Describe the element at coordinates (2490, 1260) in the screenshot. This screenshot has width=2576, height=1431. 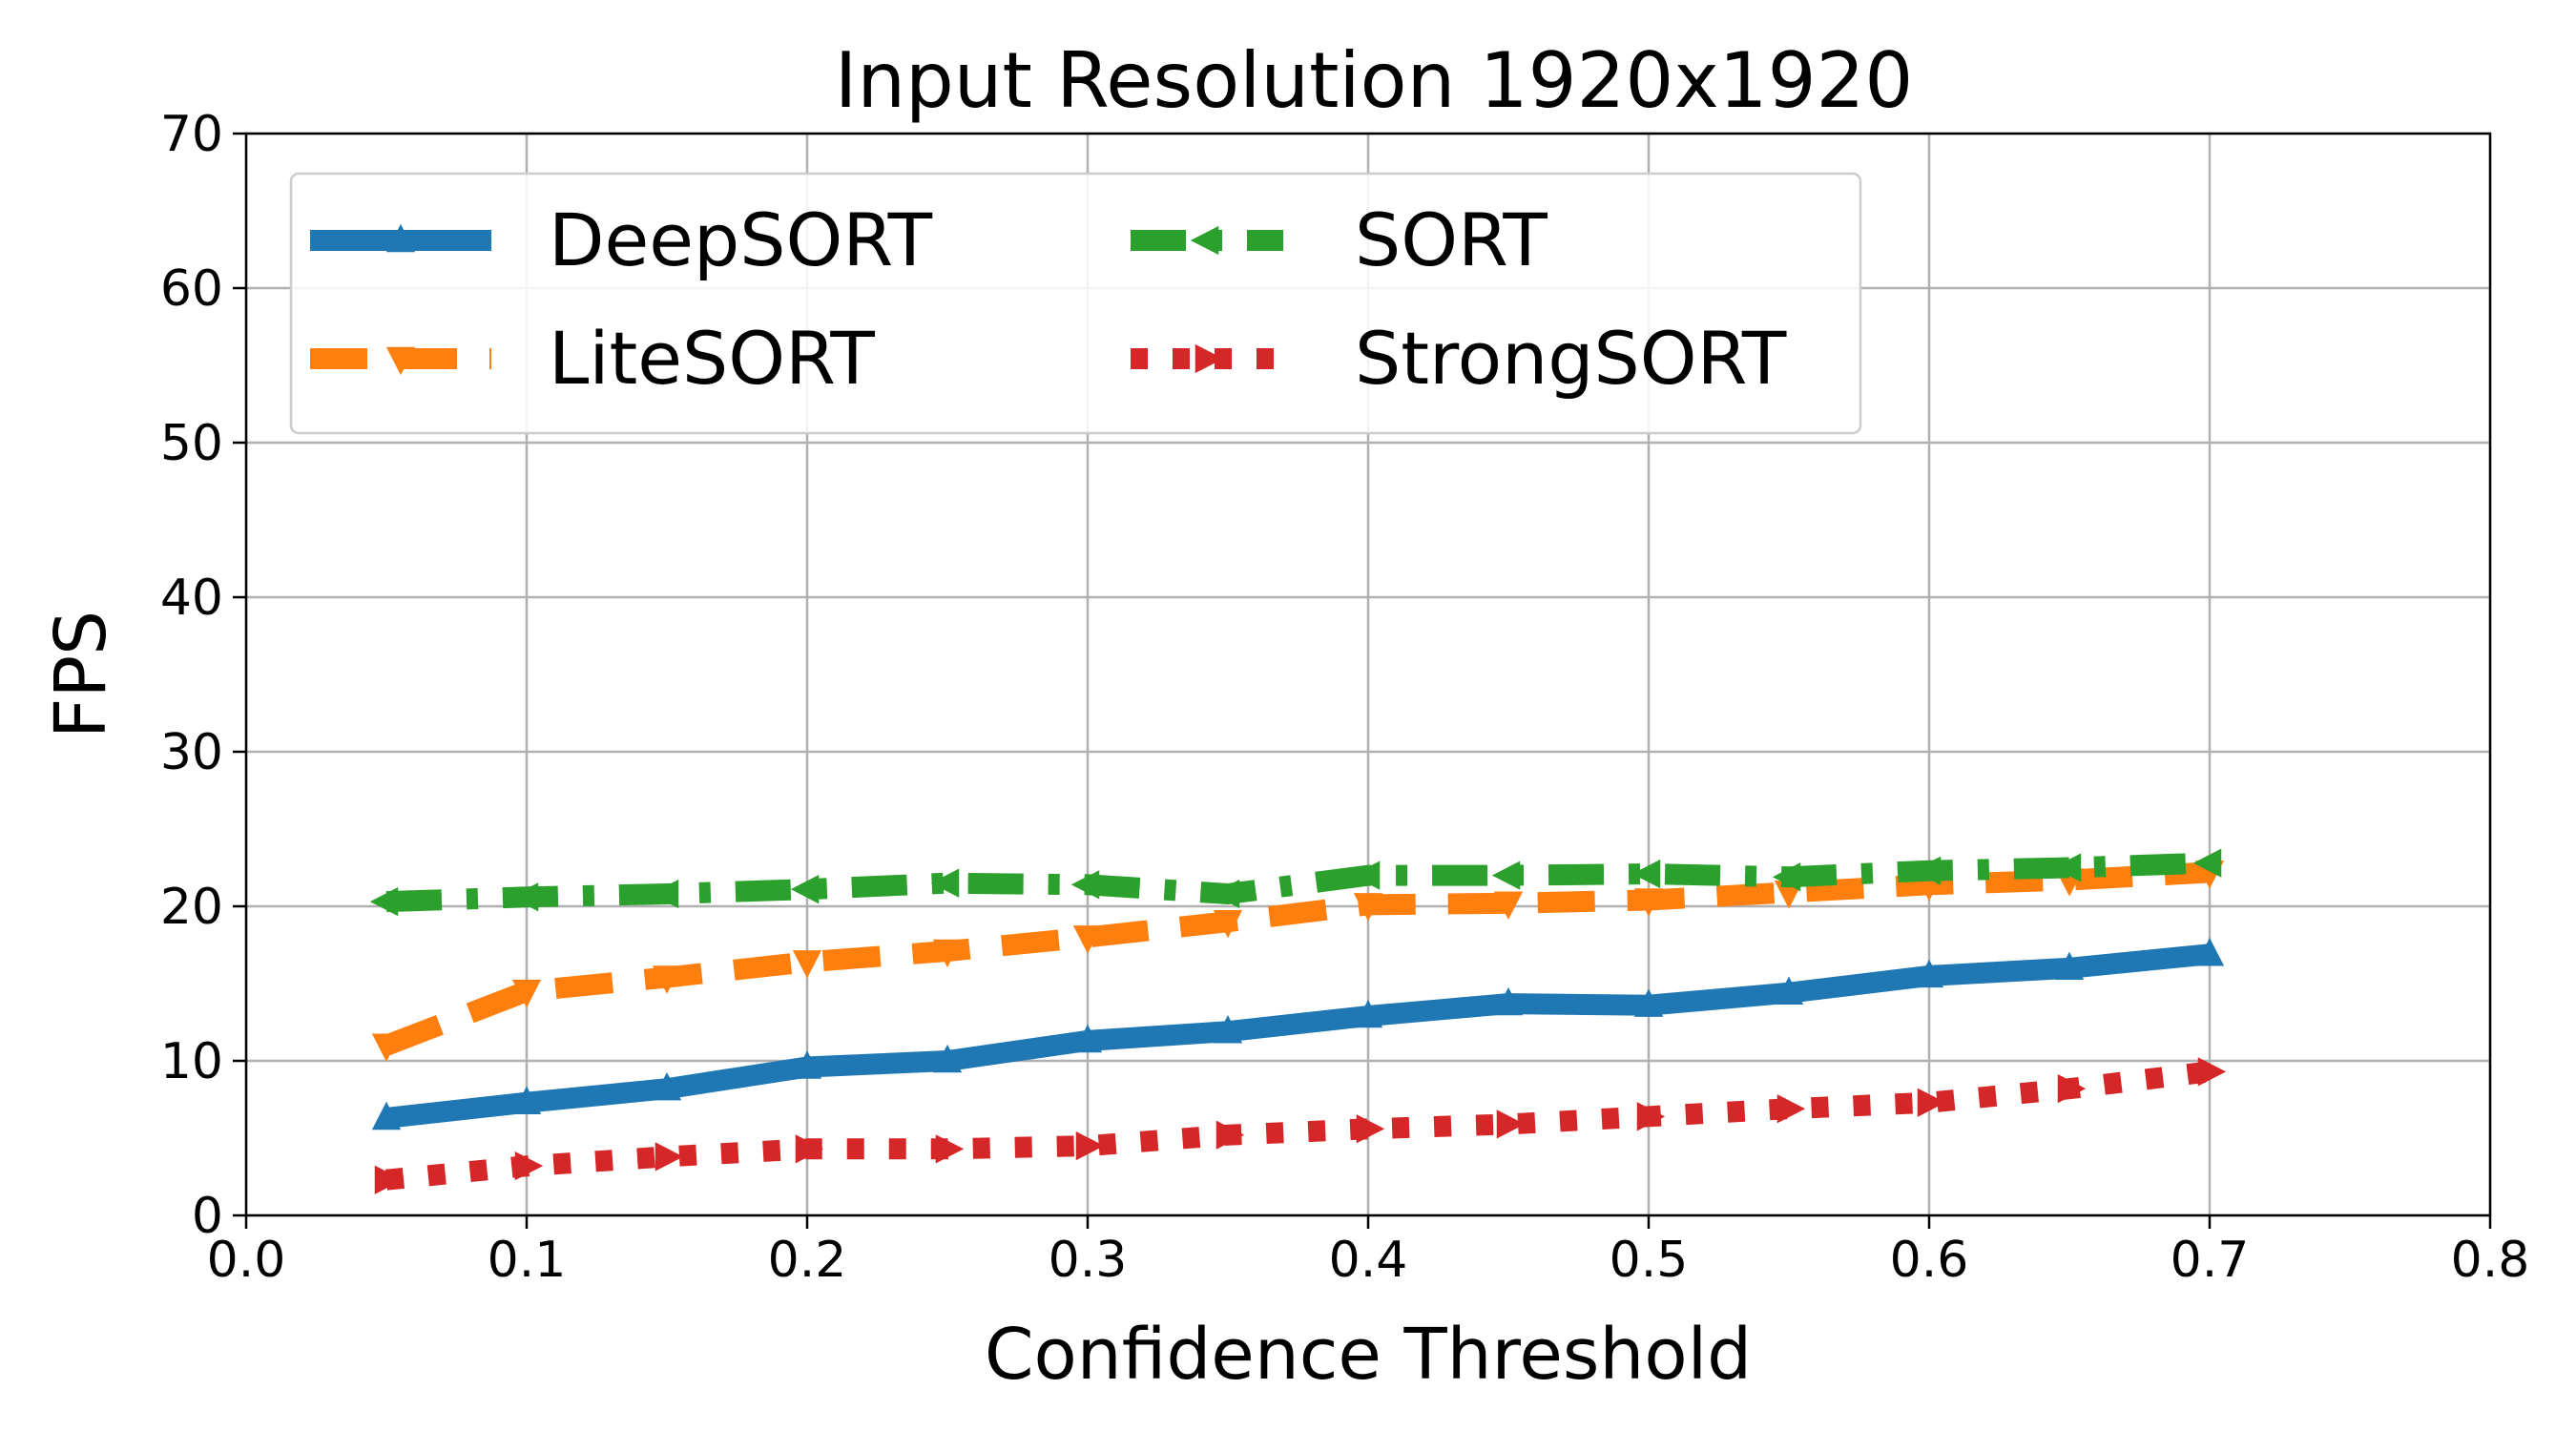
I see `x-tick-label: 0.8` at that location.